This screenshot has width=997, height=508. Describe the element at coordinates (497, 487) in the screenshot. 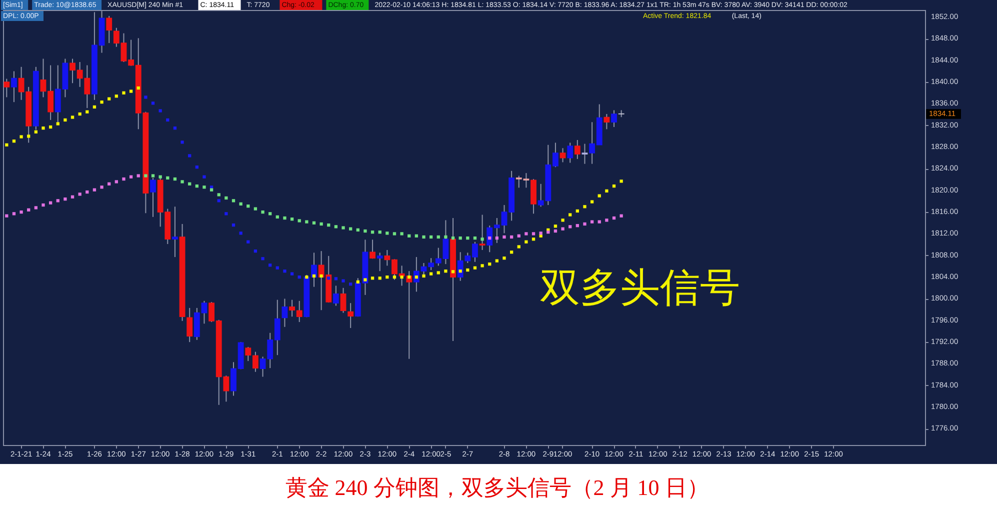

I see `text: 黄金 240 分钟图，双多头信号（2 月 10 日）` at that location.